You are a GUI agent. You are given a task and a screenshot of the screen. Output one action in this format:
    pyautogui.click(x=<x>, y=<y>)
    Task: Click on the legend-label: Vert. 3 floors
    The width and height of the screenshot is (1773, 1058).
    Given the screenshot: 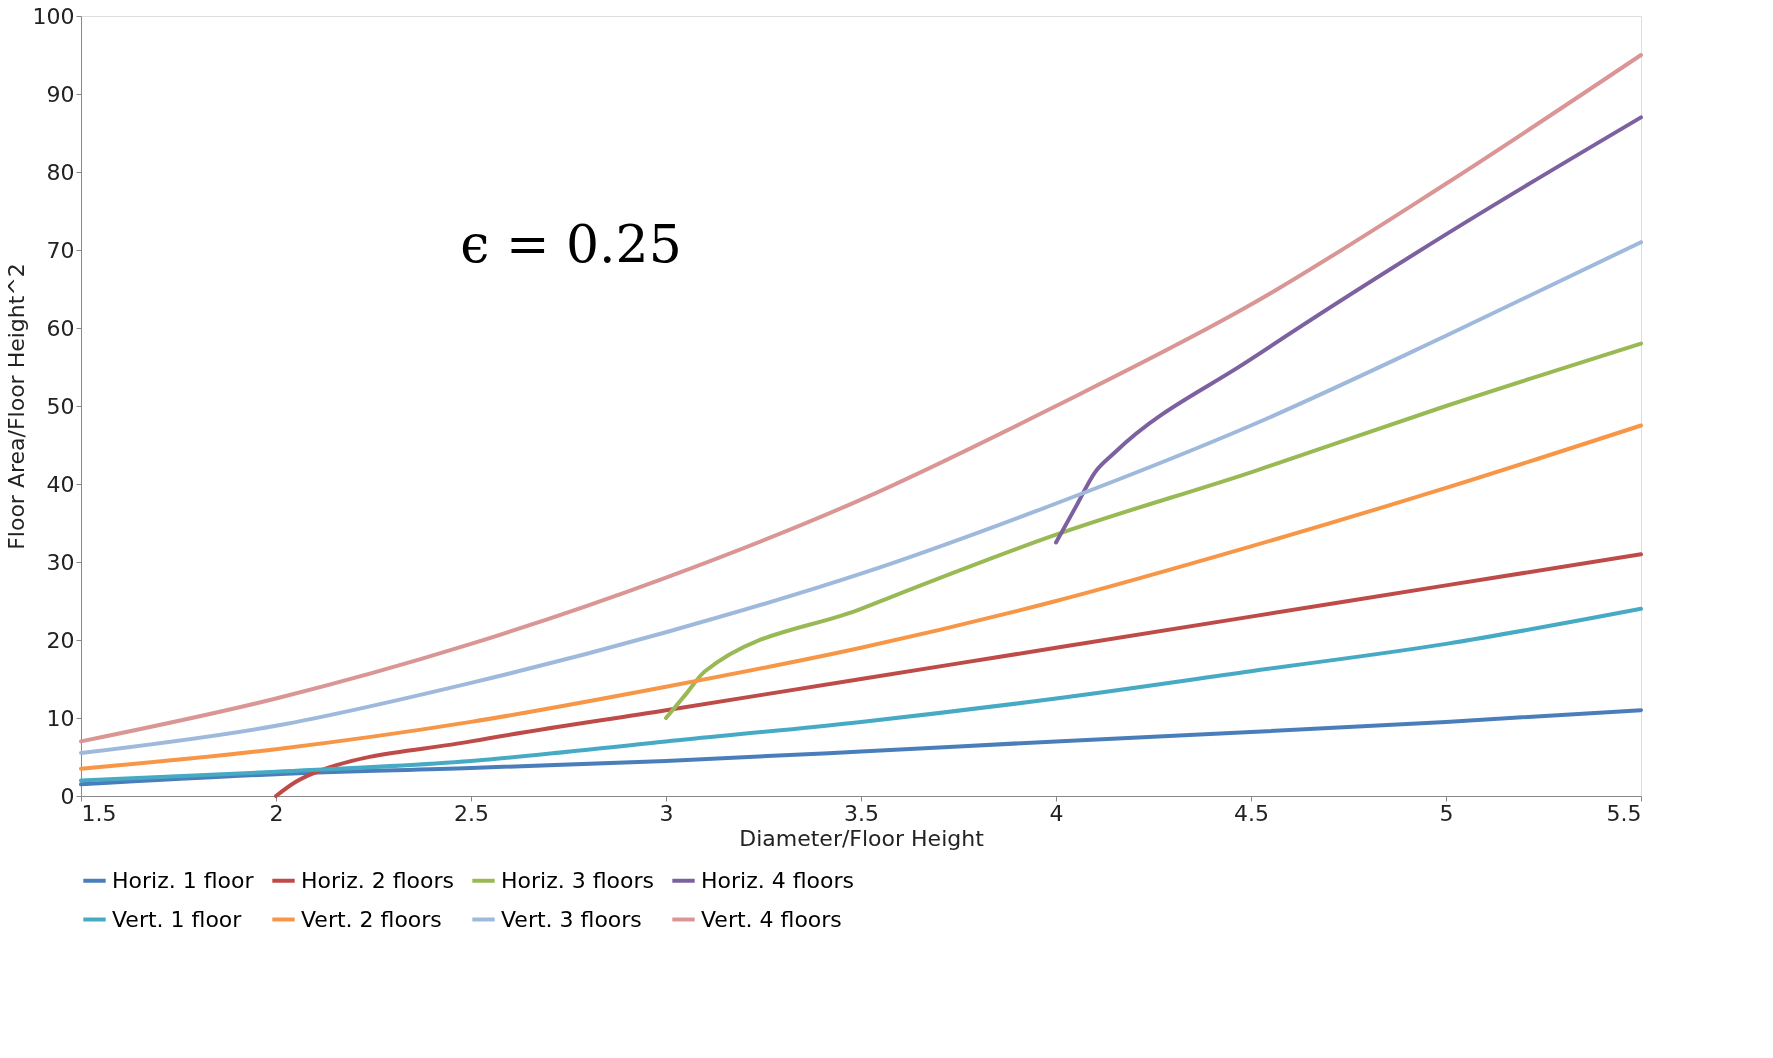 What is the action you would take?
    pyautogui.click(x=571, y=919)
    